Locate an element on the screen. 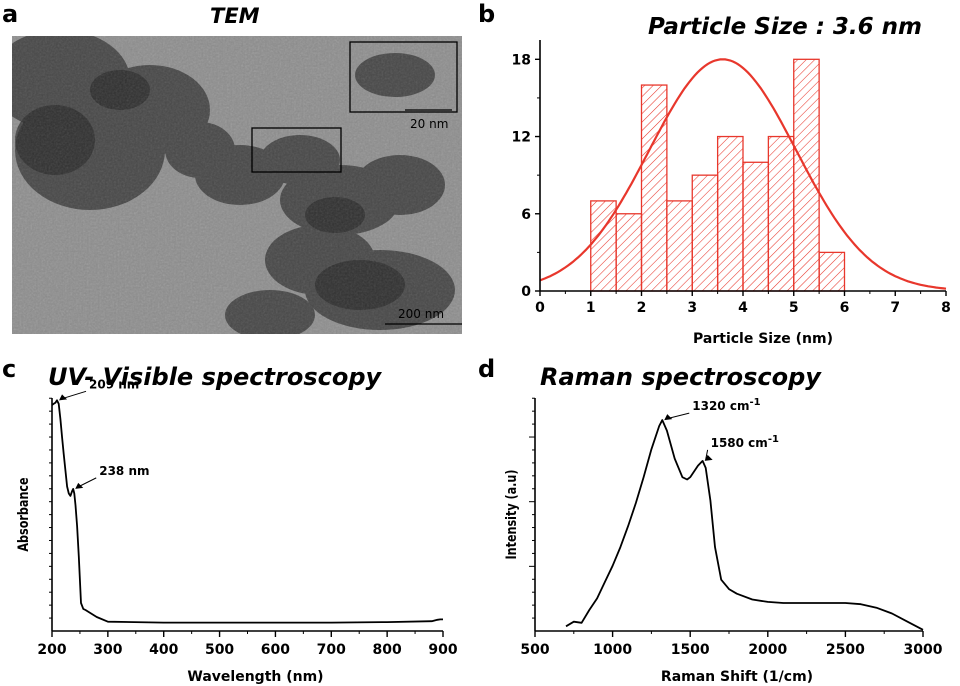  panel-c-title: UV- Visible spectroscopy is located at coordinates (215, 377).